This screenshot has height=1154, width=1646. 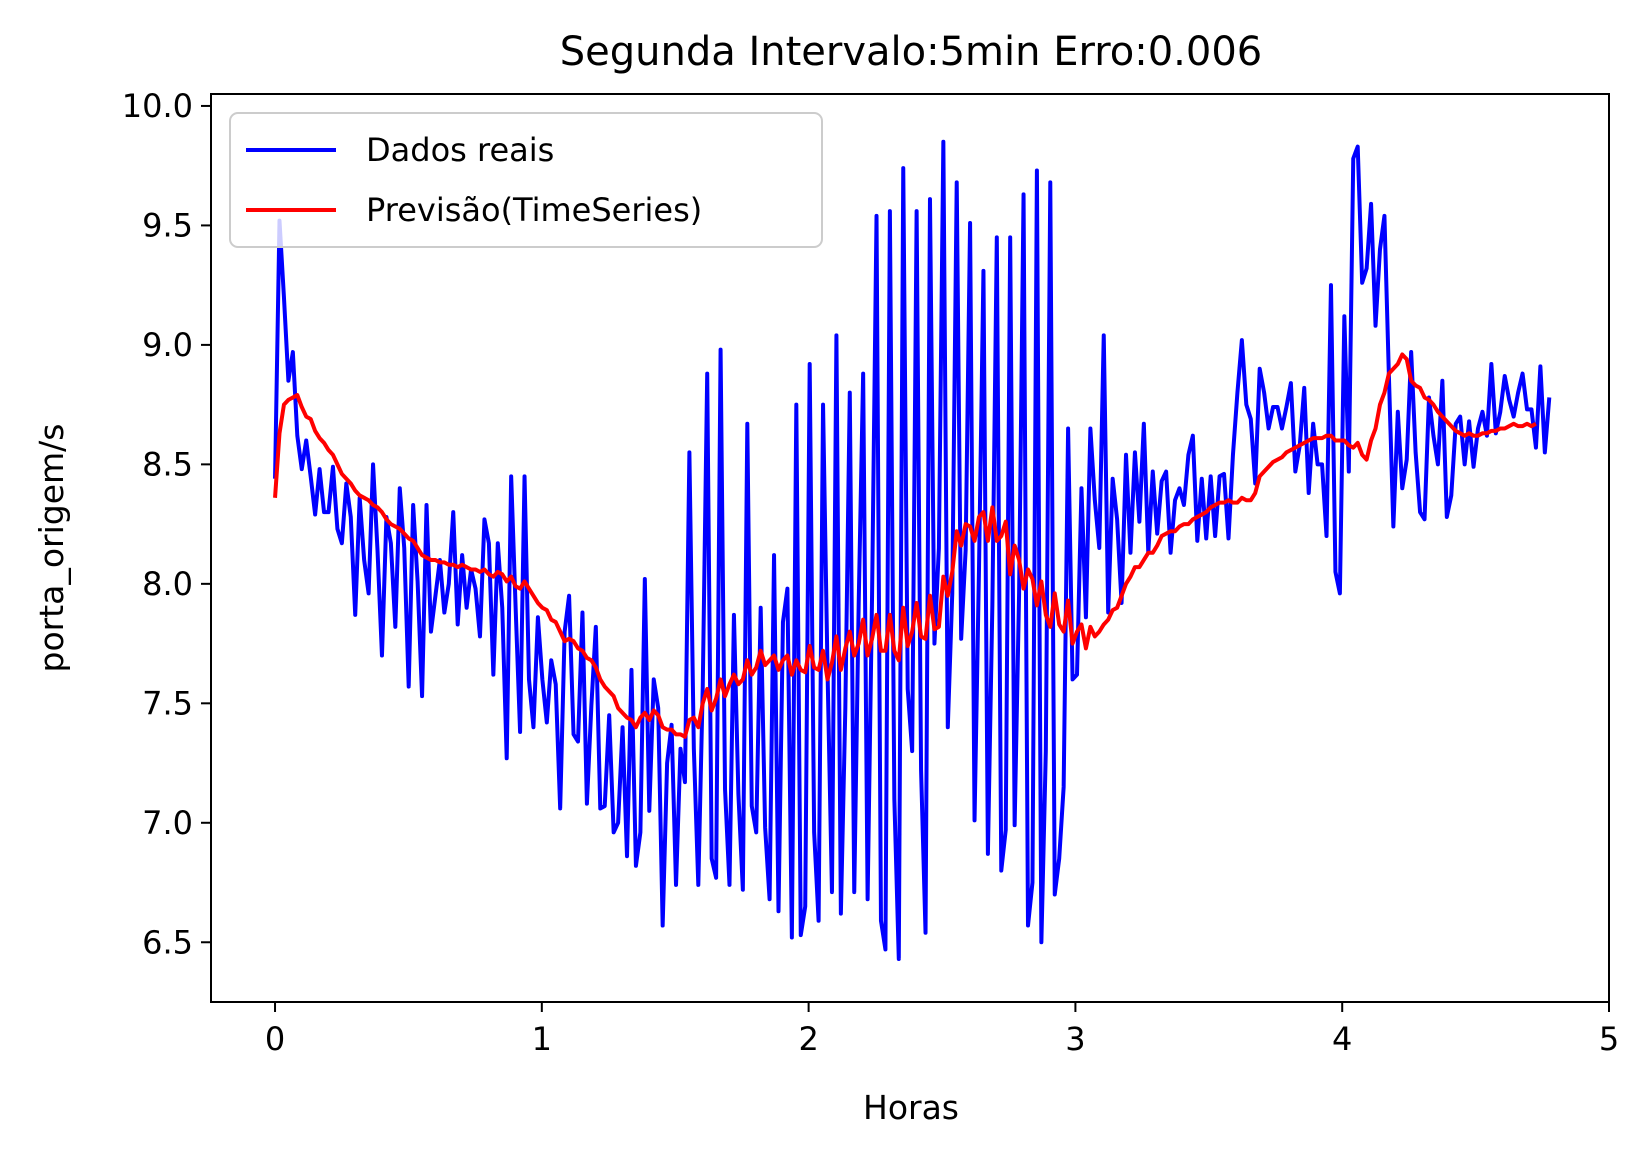 What do you see at coordinates (157, 106) in the screenshot?
I see `y-tick-label: 10.0` at bounding box center [157, 106].